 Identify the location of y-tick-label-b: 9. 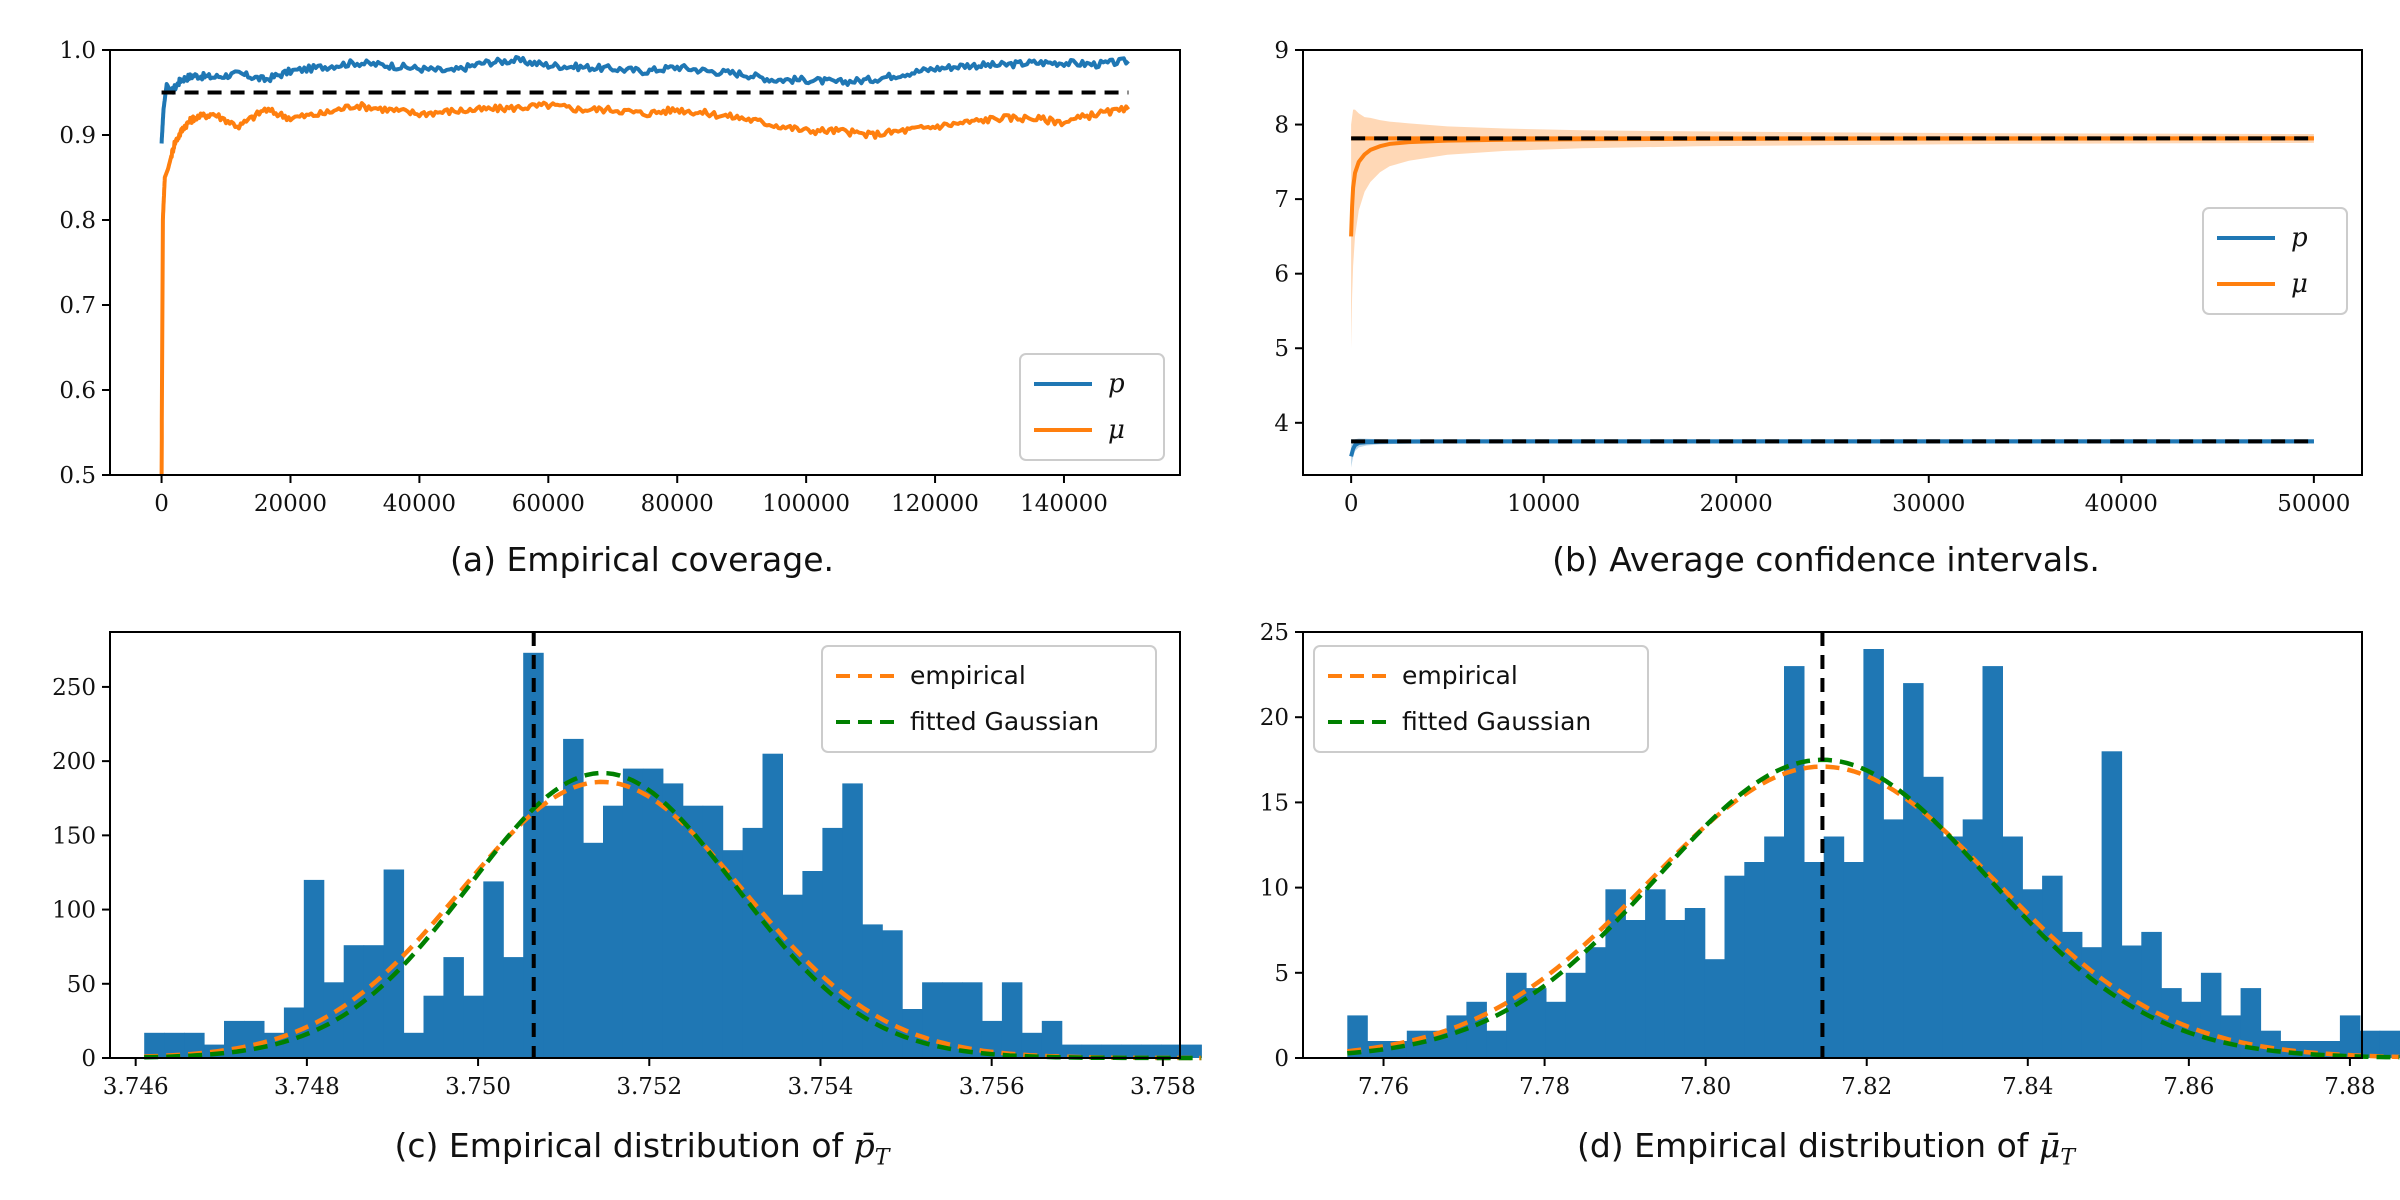
(1281, 51).